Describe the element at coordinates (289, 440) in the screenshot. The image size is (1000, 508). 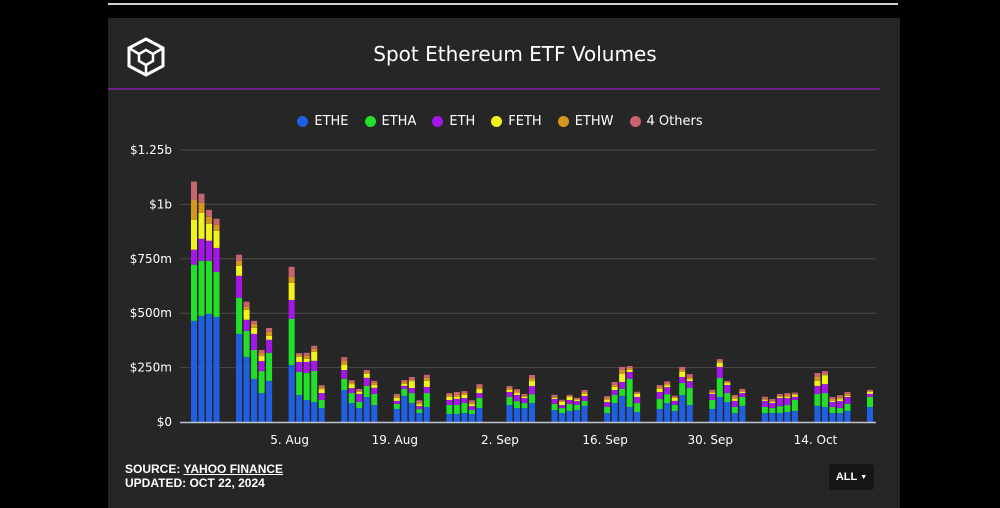
I see `x-tick-label: 5. Aug` at that location.